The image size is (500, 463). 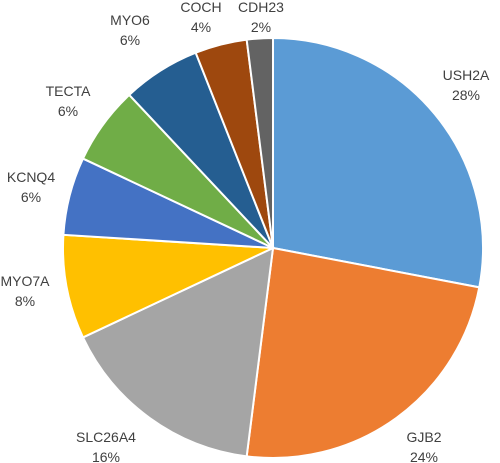 What do you see at coordinates (168, 286) in the screenshot?
I see `pie-slice-myo7a` at bounding box center [168, 286].